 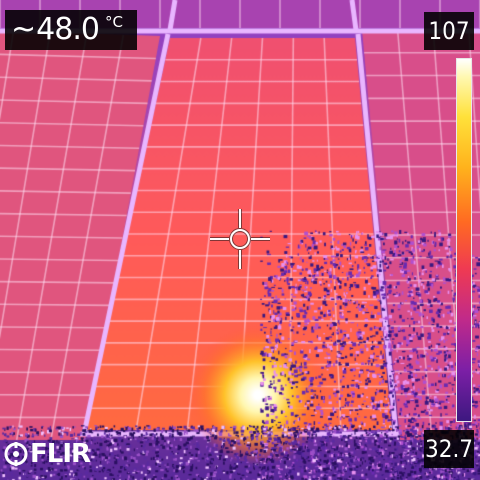 What do you see at coordinates (240, 239) in the screenshot?
I see `spot-meter-crosshair-icon` at bounding box center [240, 239].